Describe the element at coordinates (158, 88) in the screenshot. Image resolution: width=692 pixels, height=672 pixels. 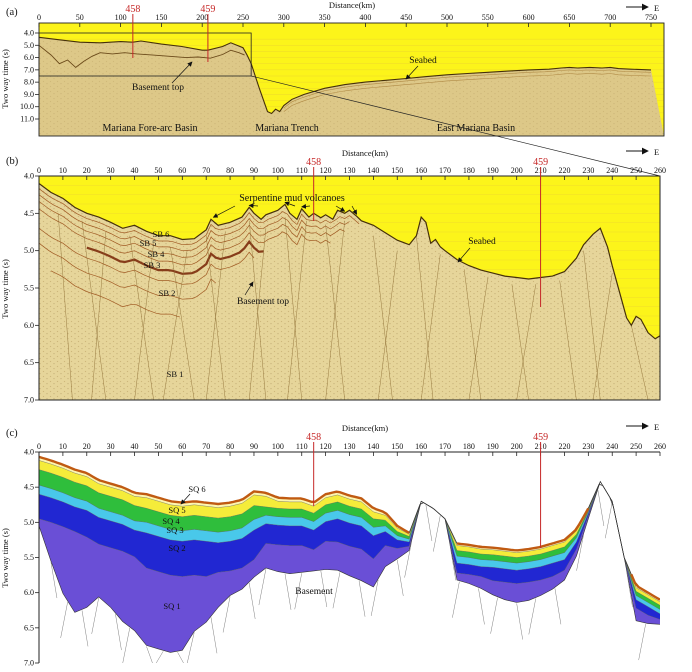
I see `panel-a-basement-top-label: Basement top` at that location.